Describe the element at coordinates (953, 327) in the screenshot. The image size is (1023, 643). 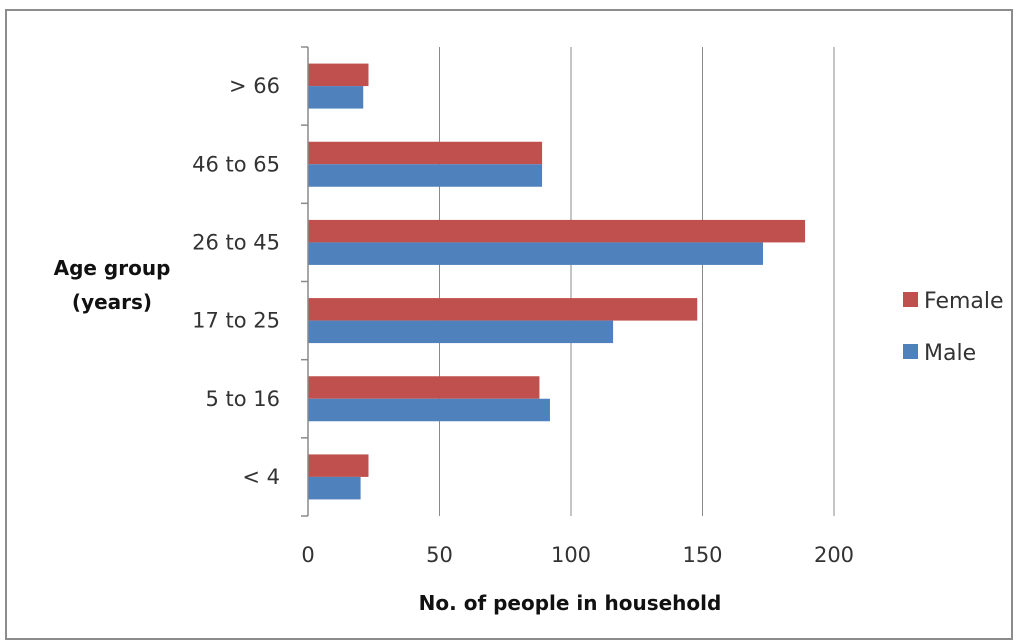
I see `legend: Female Male` at that location.